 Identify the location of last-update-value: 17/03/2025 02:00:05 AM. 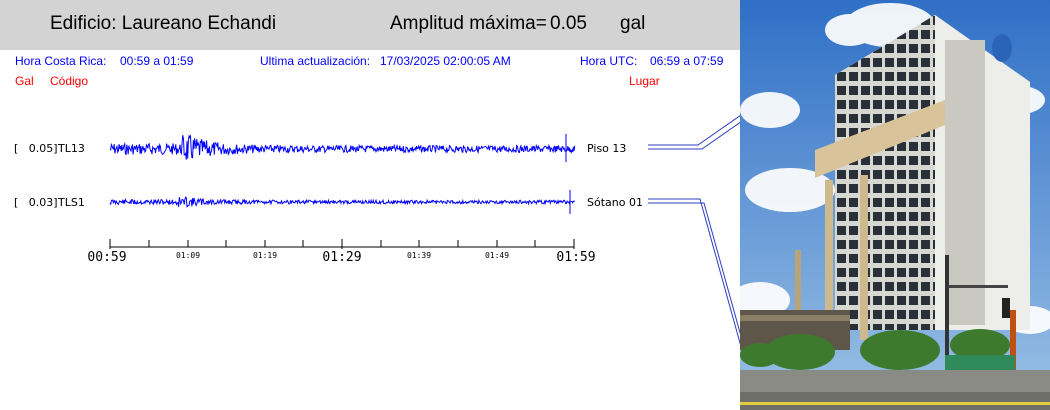
(445, 61).